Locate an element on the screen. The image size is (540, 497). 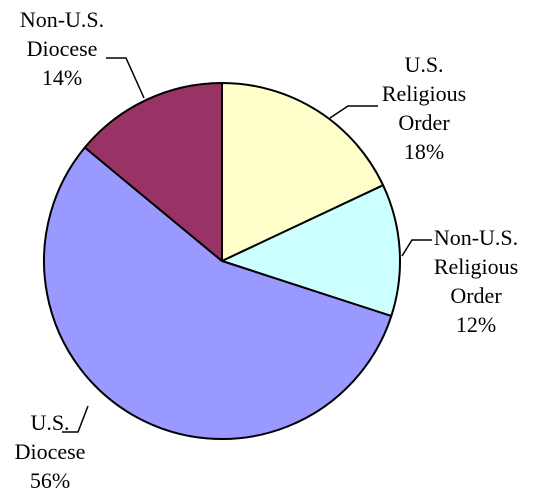
slice-value-label: 56% is located at coordinates (50, 480).